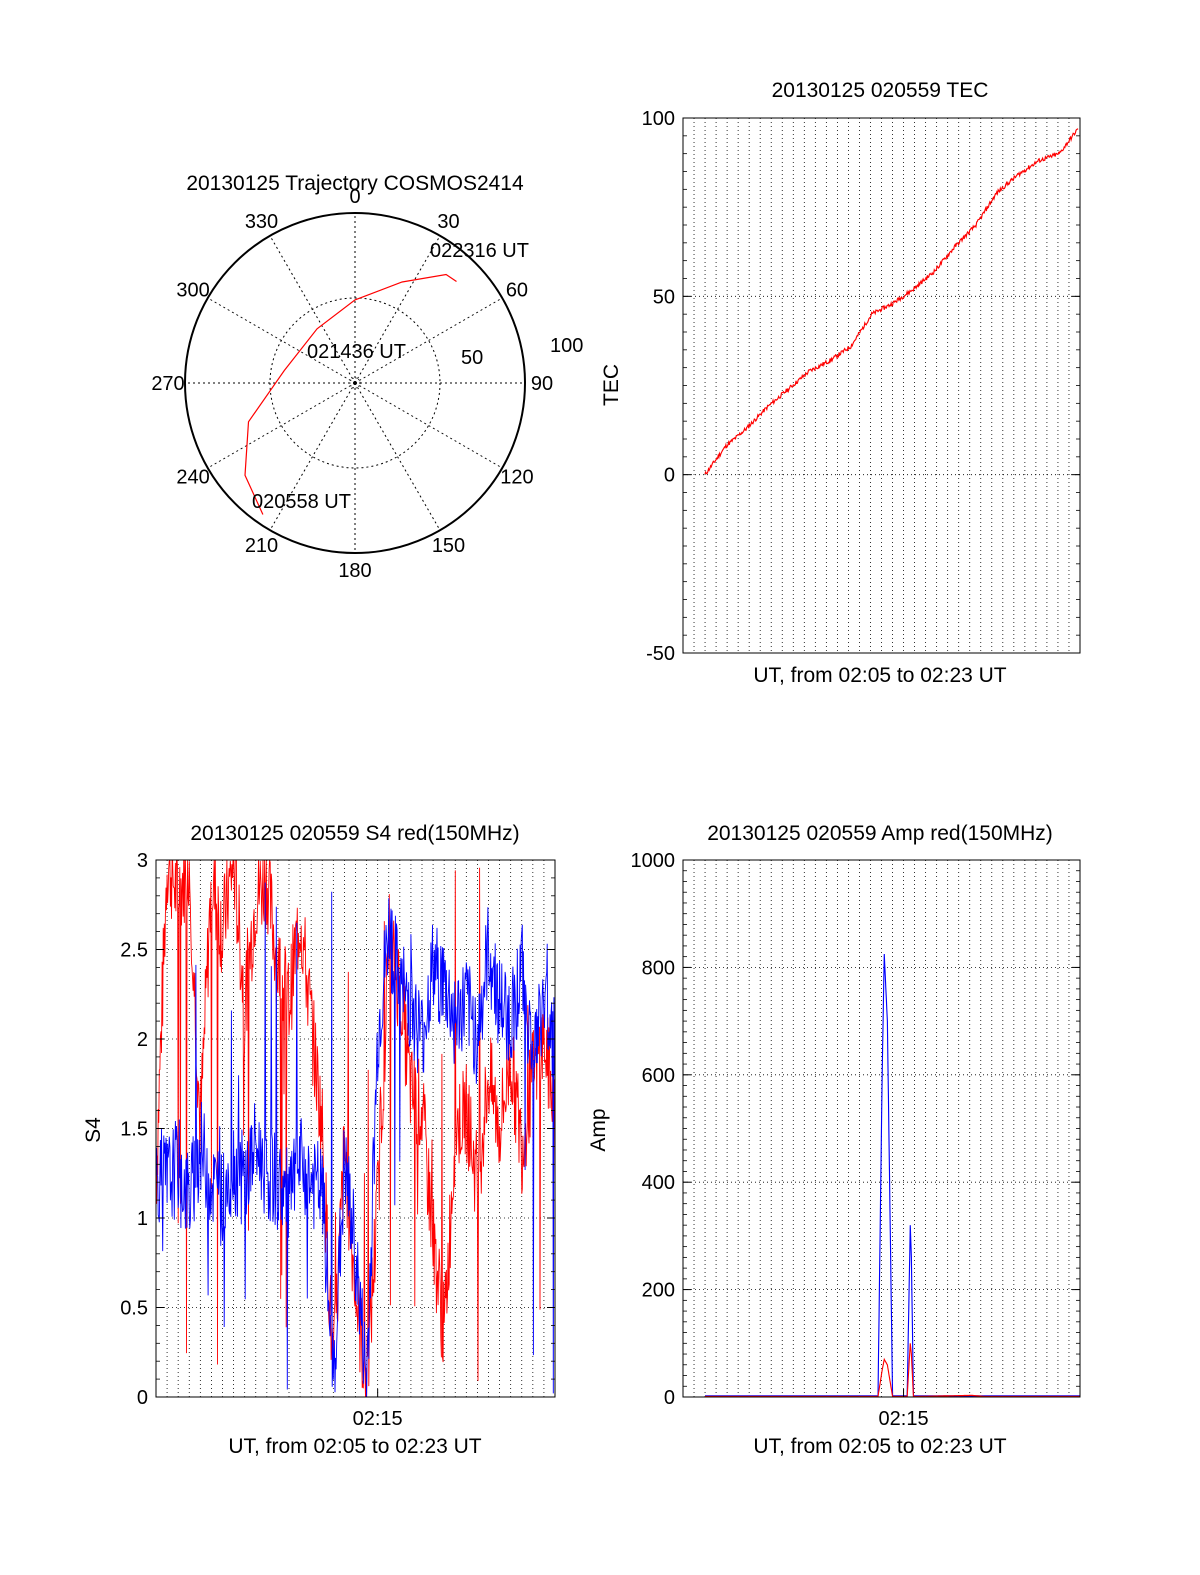 The height and width of the screenshot is (1575, 1200). I want to click on y-tick-label: 0.5, so click(134, 1309).